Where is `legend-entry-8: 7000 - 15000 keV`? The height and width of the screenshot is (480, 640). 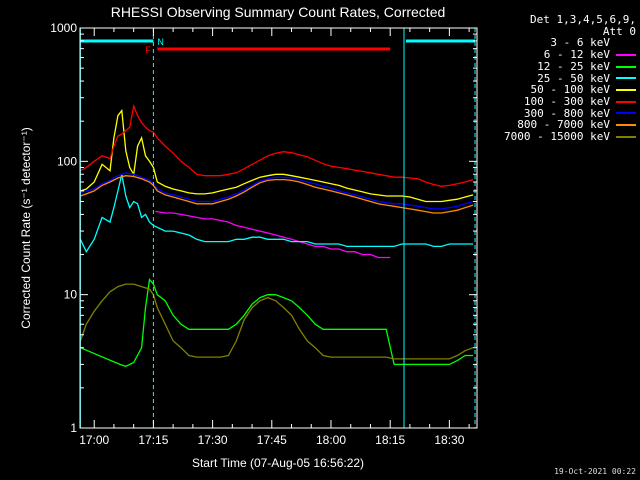
legend-entry-8: 7000 - 15000 keV is located at coordinates (553, 137).